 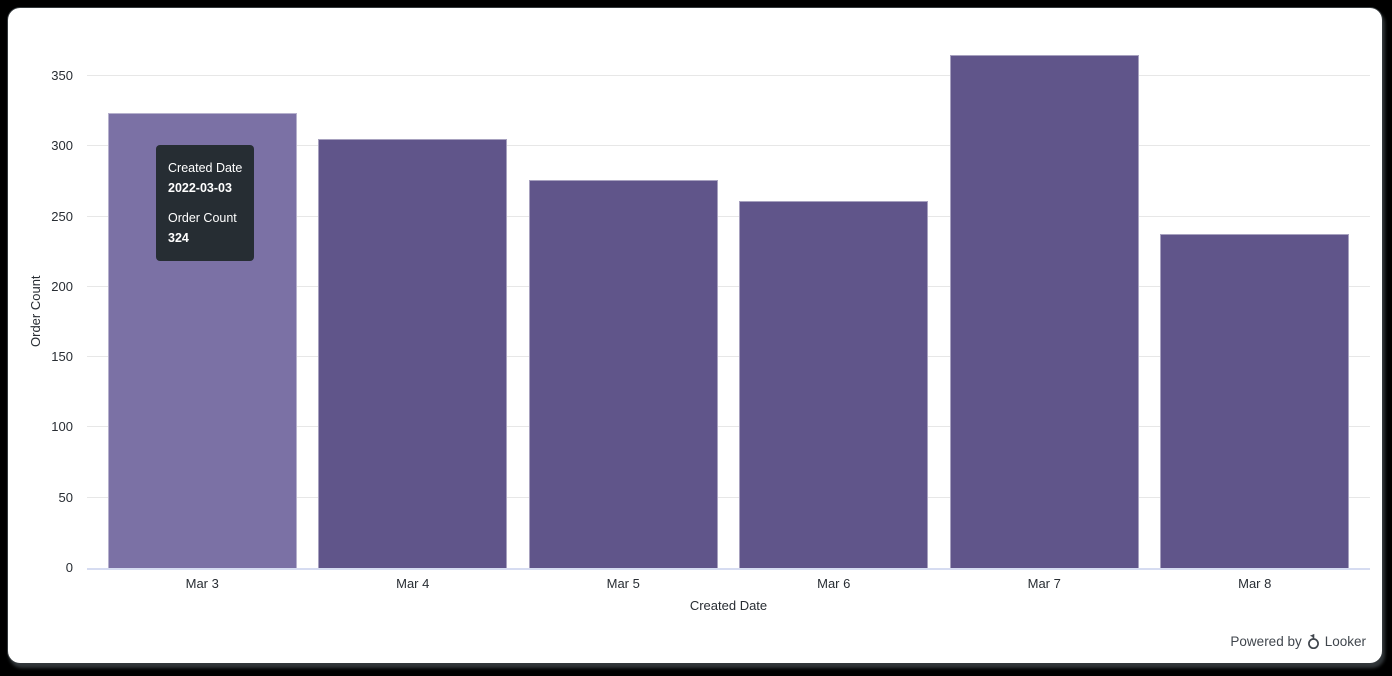 I want to click on x-tick-label: Mar 4, so click(x=413, y=583).